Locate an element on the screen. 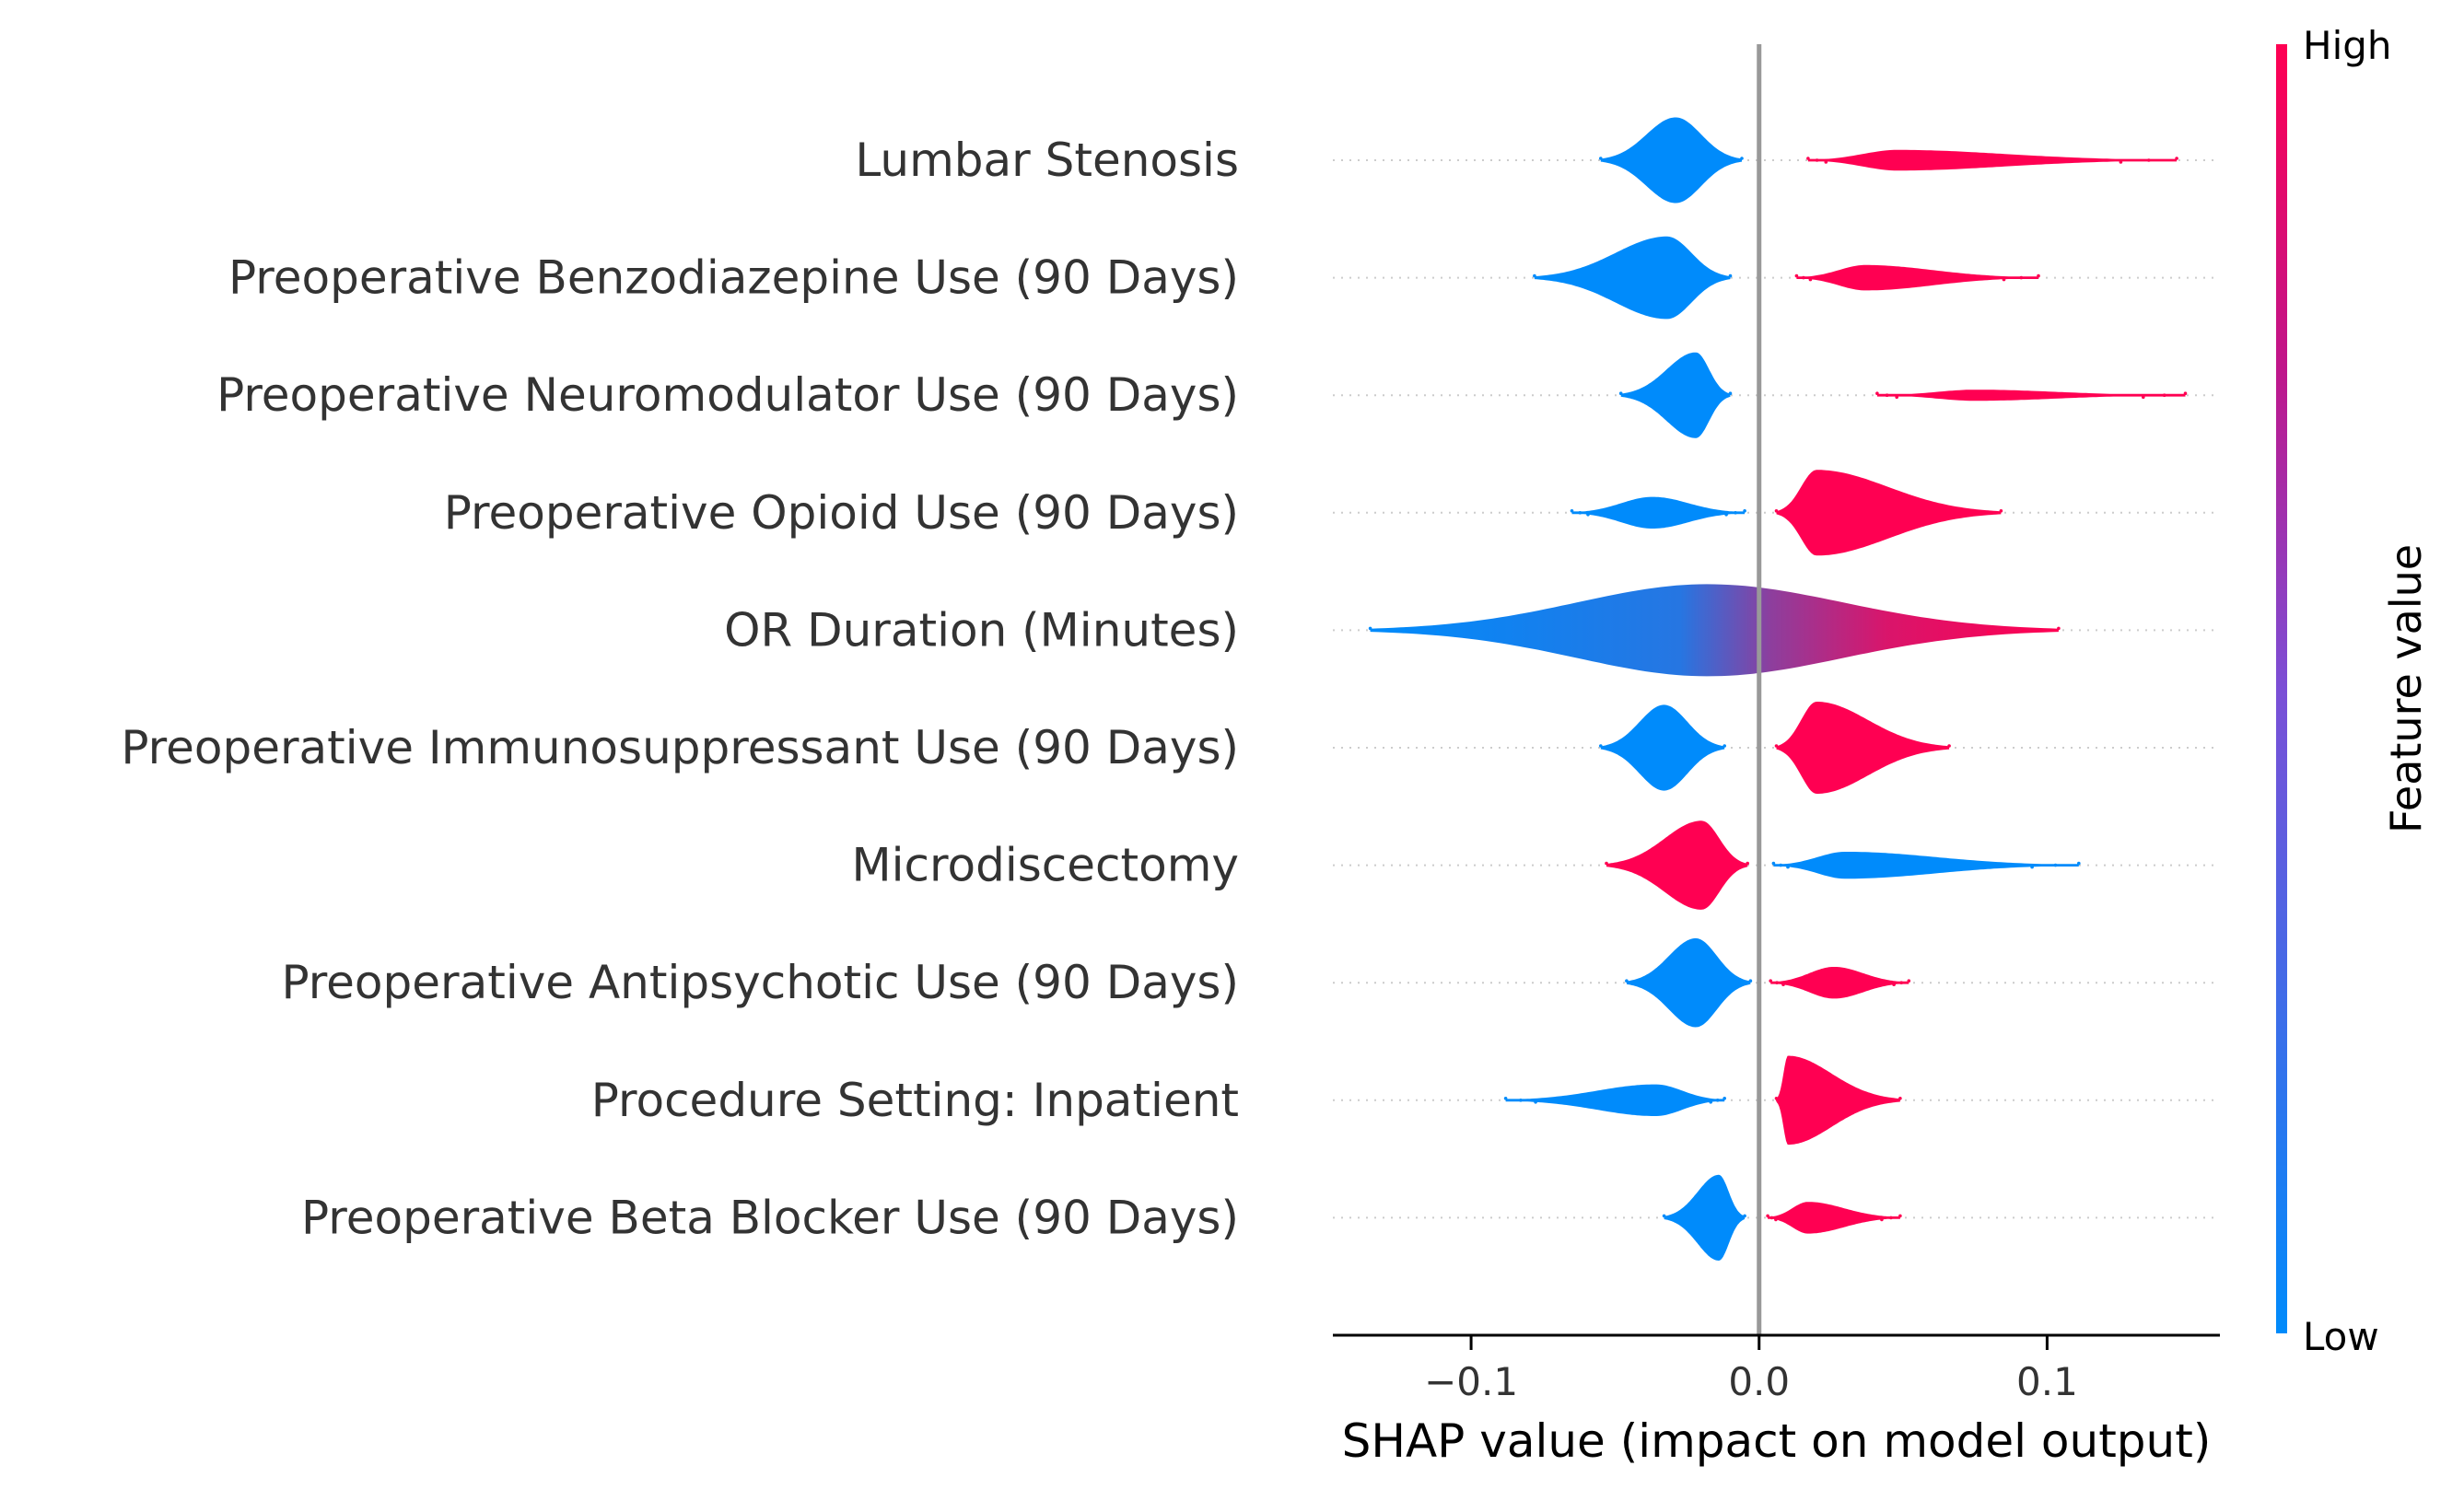 The image size is (2464, 1489). feature-label: Preoperative Beta Blocker Use (90 Days) is located at coordinates (770, 1217).